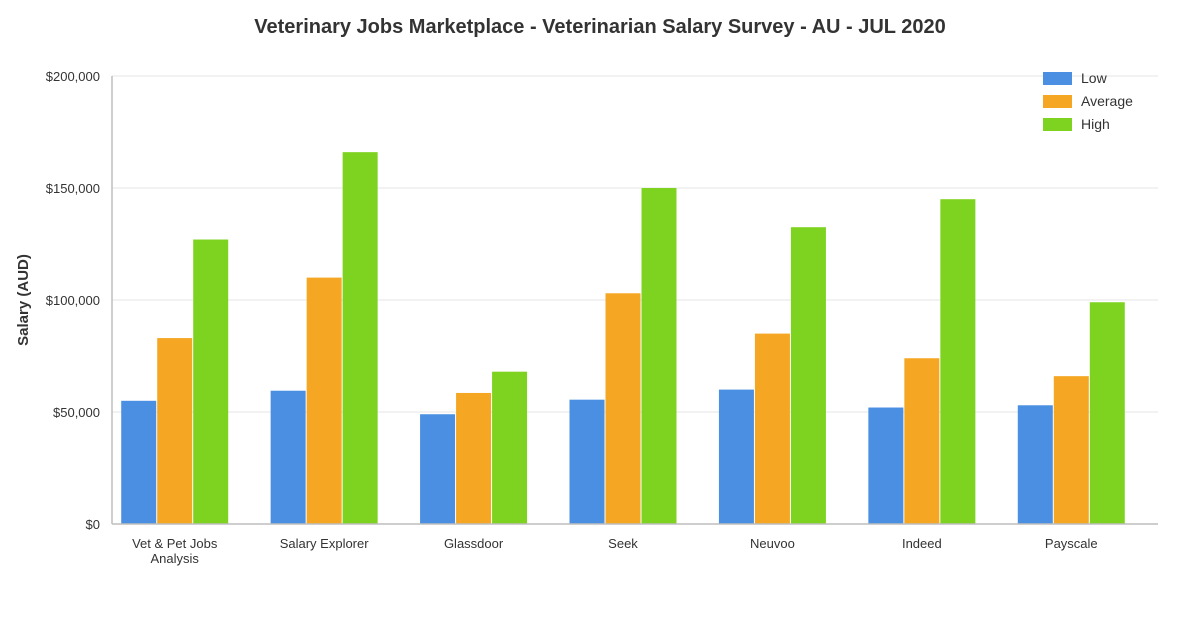  Describe the element at coordinates (772, 543) in the screenshot. I see `x-tick-label: Neuvoo` at that location.